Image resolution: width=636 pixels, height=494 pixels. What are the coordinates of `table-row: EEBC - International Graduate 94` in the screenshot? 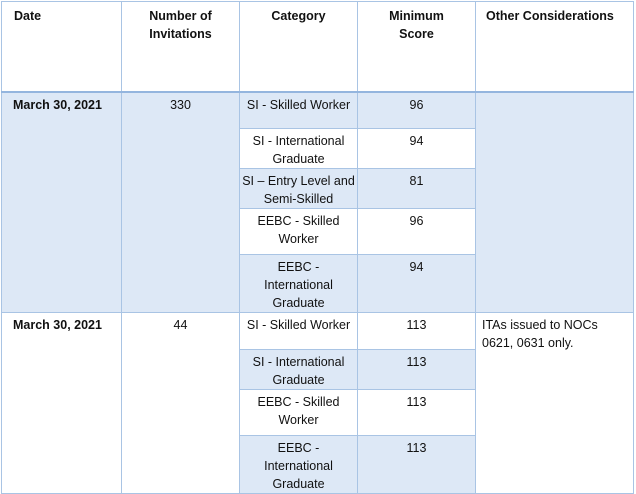 It's located at (318, 283).